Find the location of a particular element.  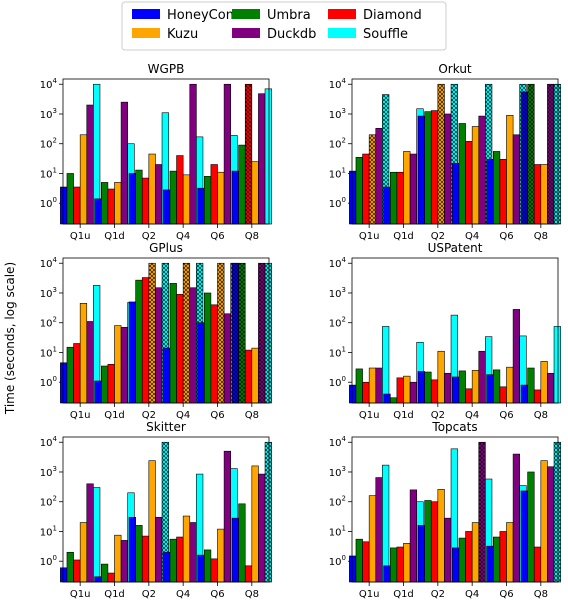

bar-hatch-gplus-q2-kuzu is located at coordinates (152, 333).